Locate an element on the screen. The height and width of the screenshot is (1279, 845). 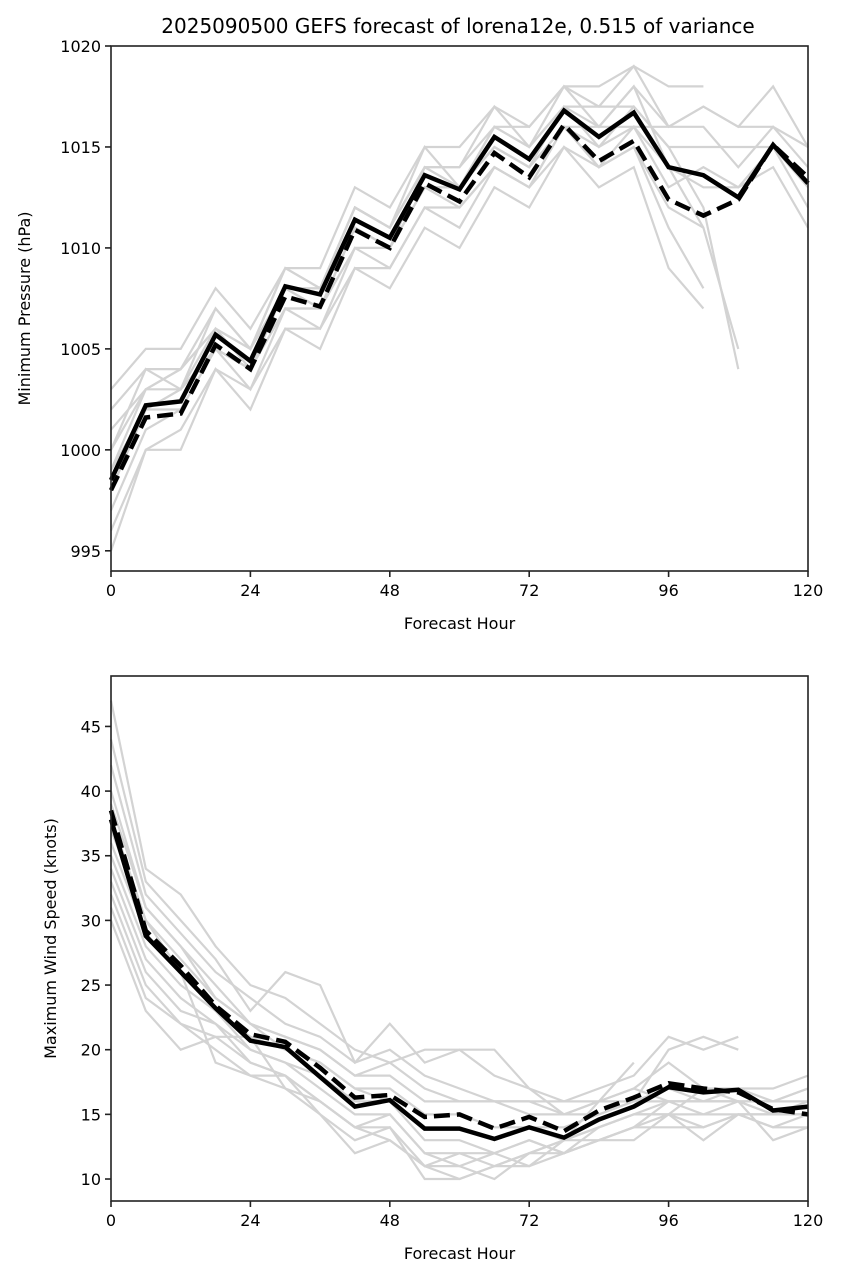
pressure-x-ticks: 0 24 48 72 96 120 is located at coordinates (464, 585).